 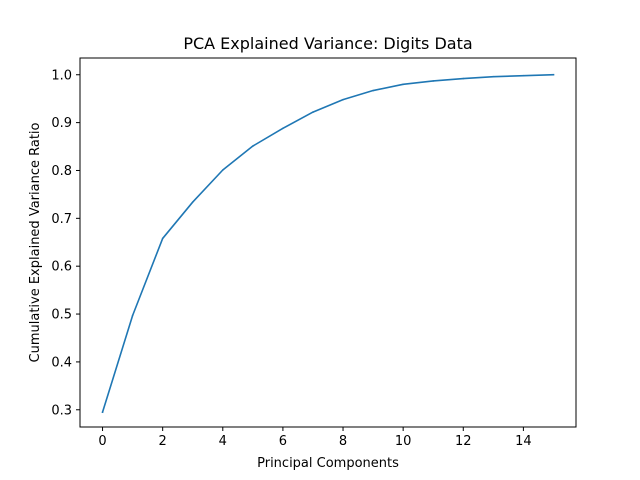 I want to click on y-axis-title: Cumulative Explained Variance Ratio, so click(x=35, y=242).